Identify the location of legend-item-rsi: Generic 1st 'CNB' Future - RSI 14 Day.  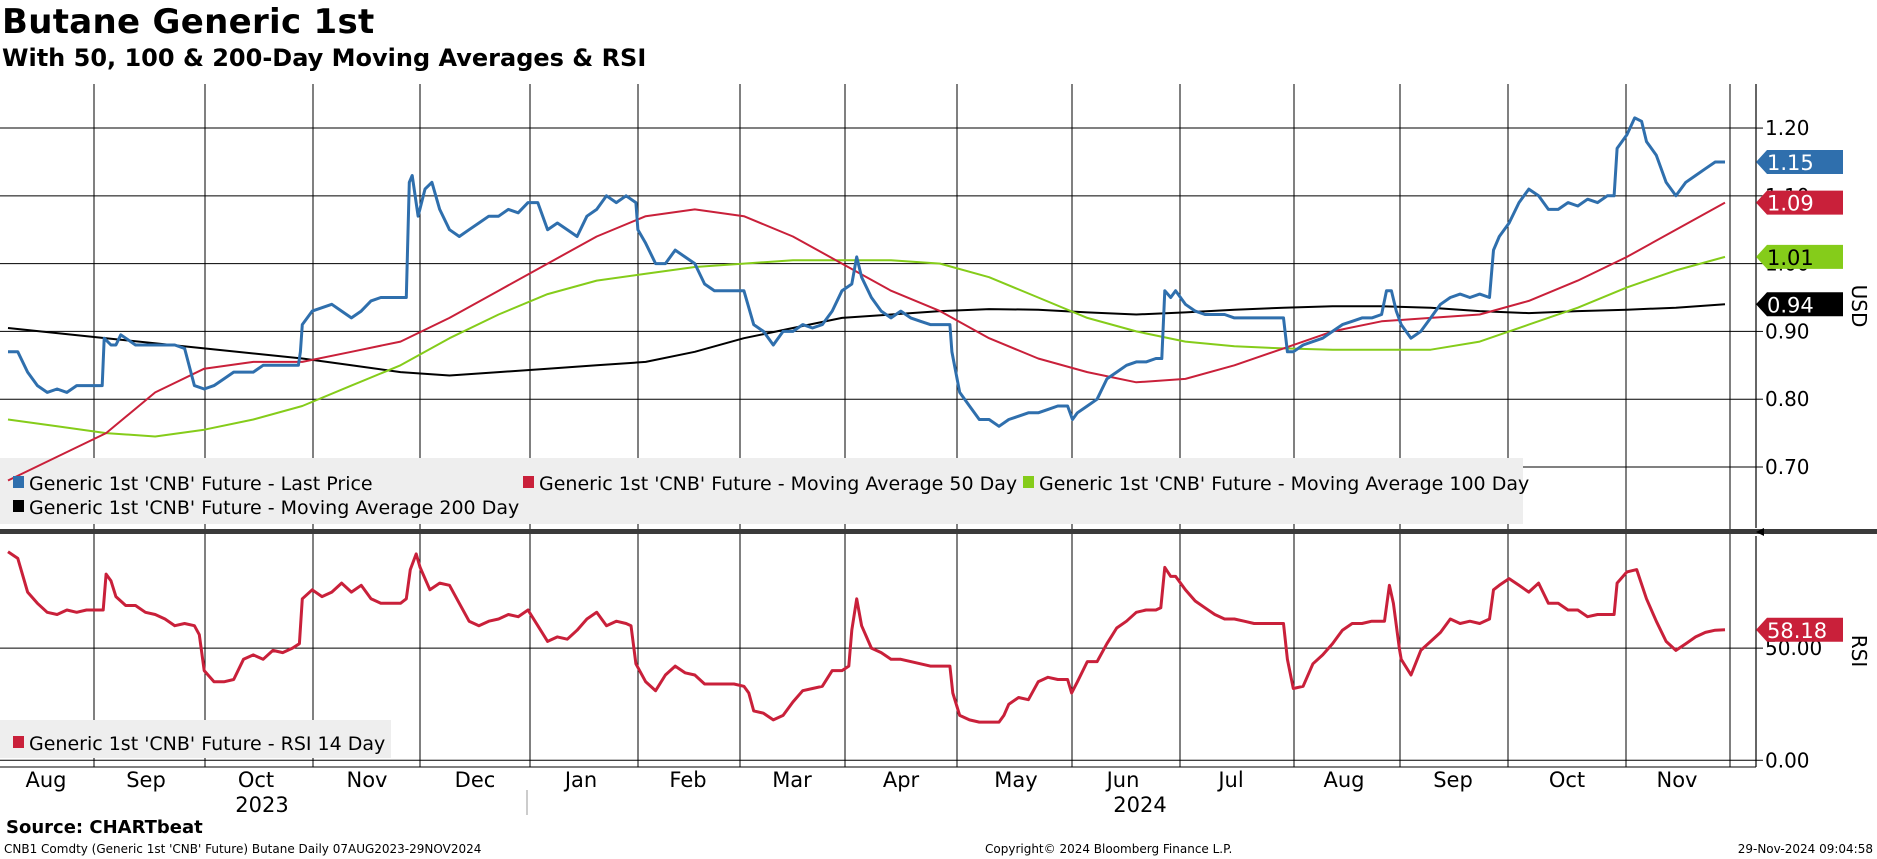
(199, 744).